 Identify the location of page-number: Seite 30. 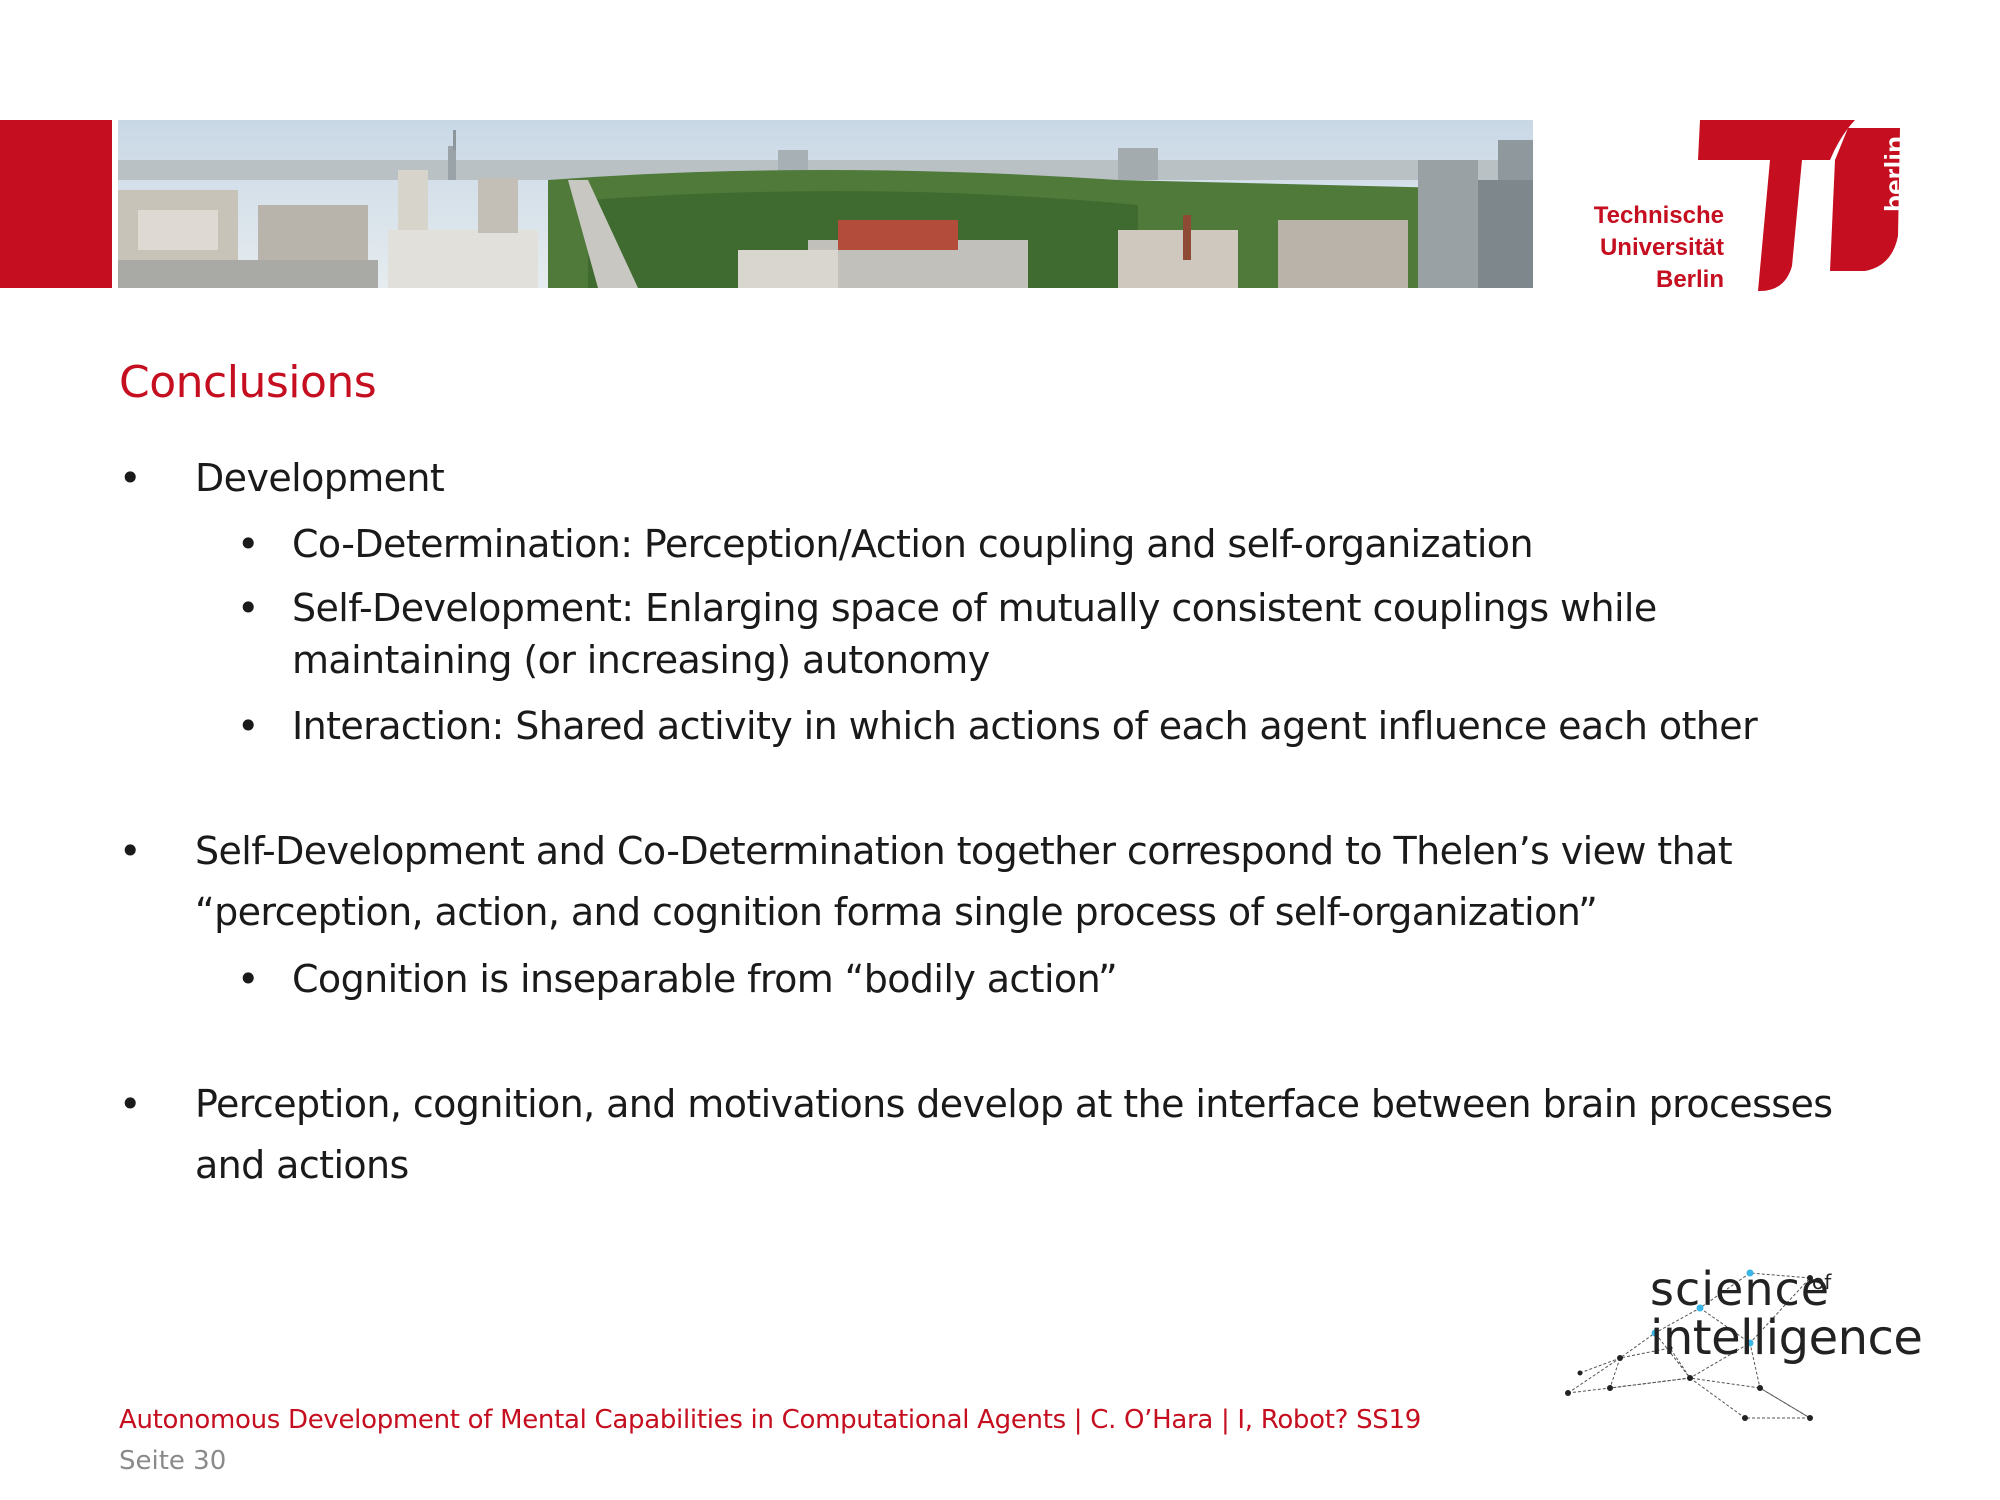
(173, 1461).